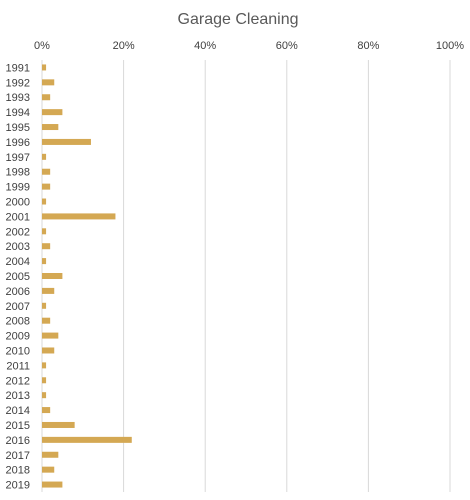  I want to click on bar-1991, so click(44, 67).